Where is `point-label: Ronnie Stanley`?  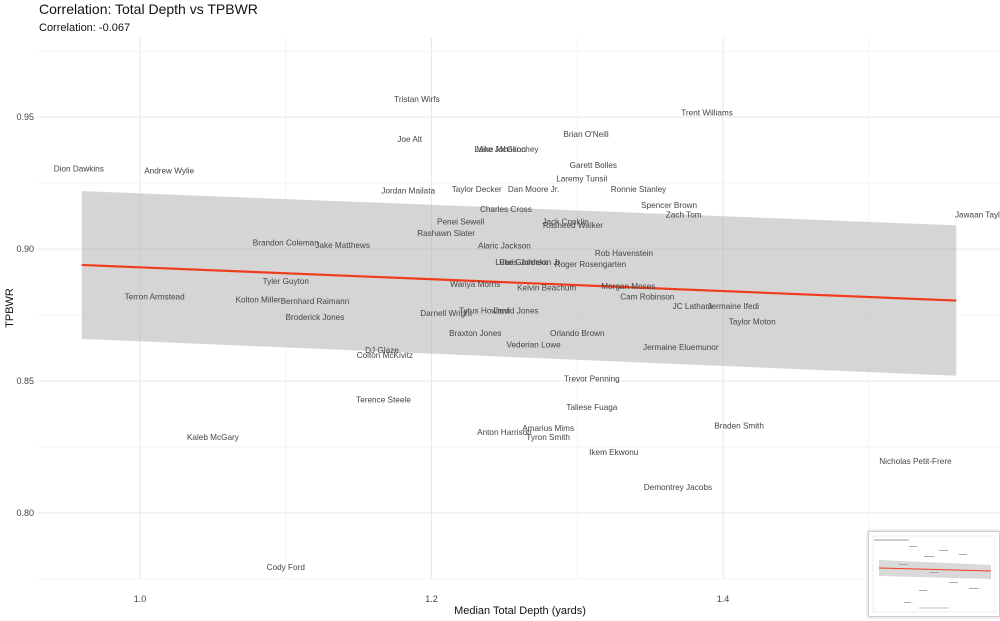
point-label: Ronnie Stanley is located at coordinates (639, 189).